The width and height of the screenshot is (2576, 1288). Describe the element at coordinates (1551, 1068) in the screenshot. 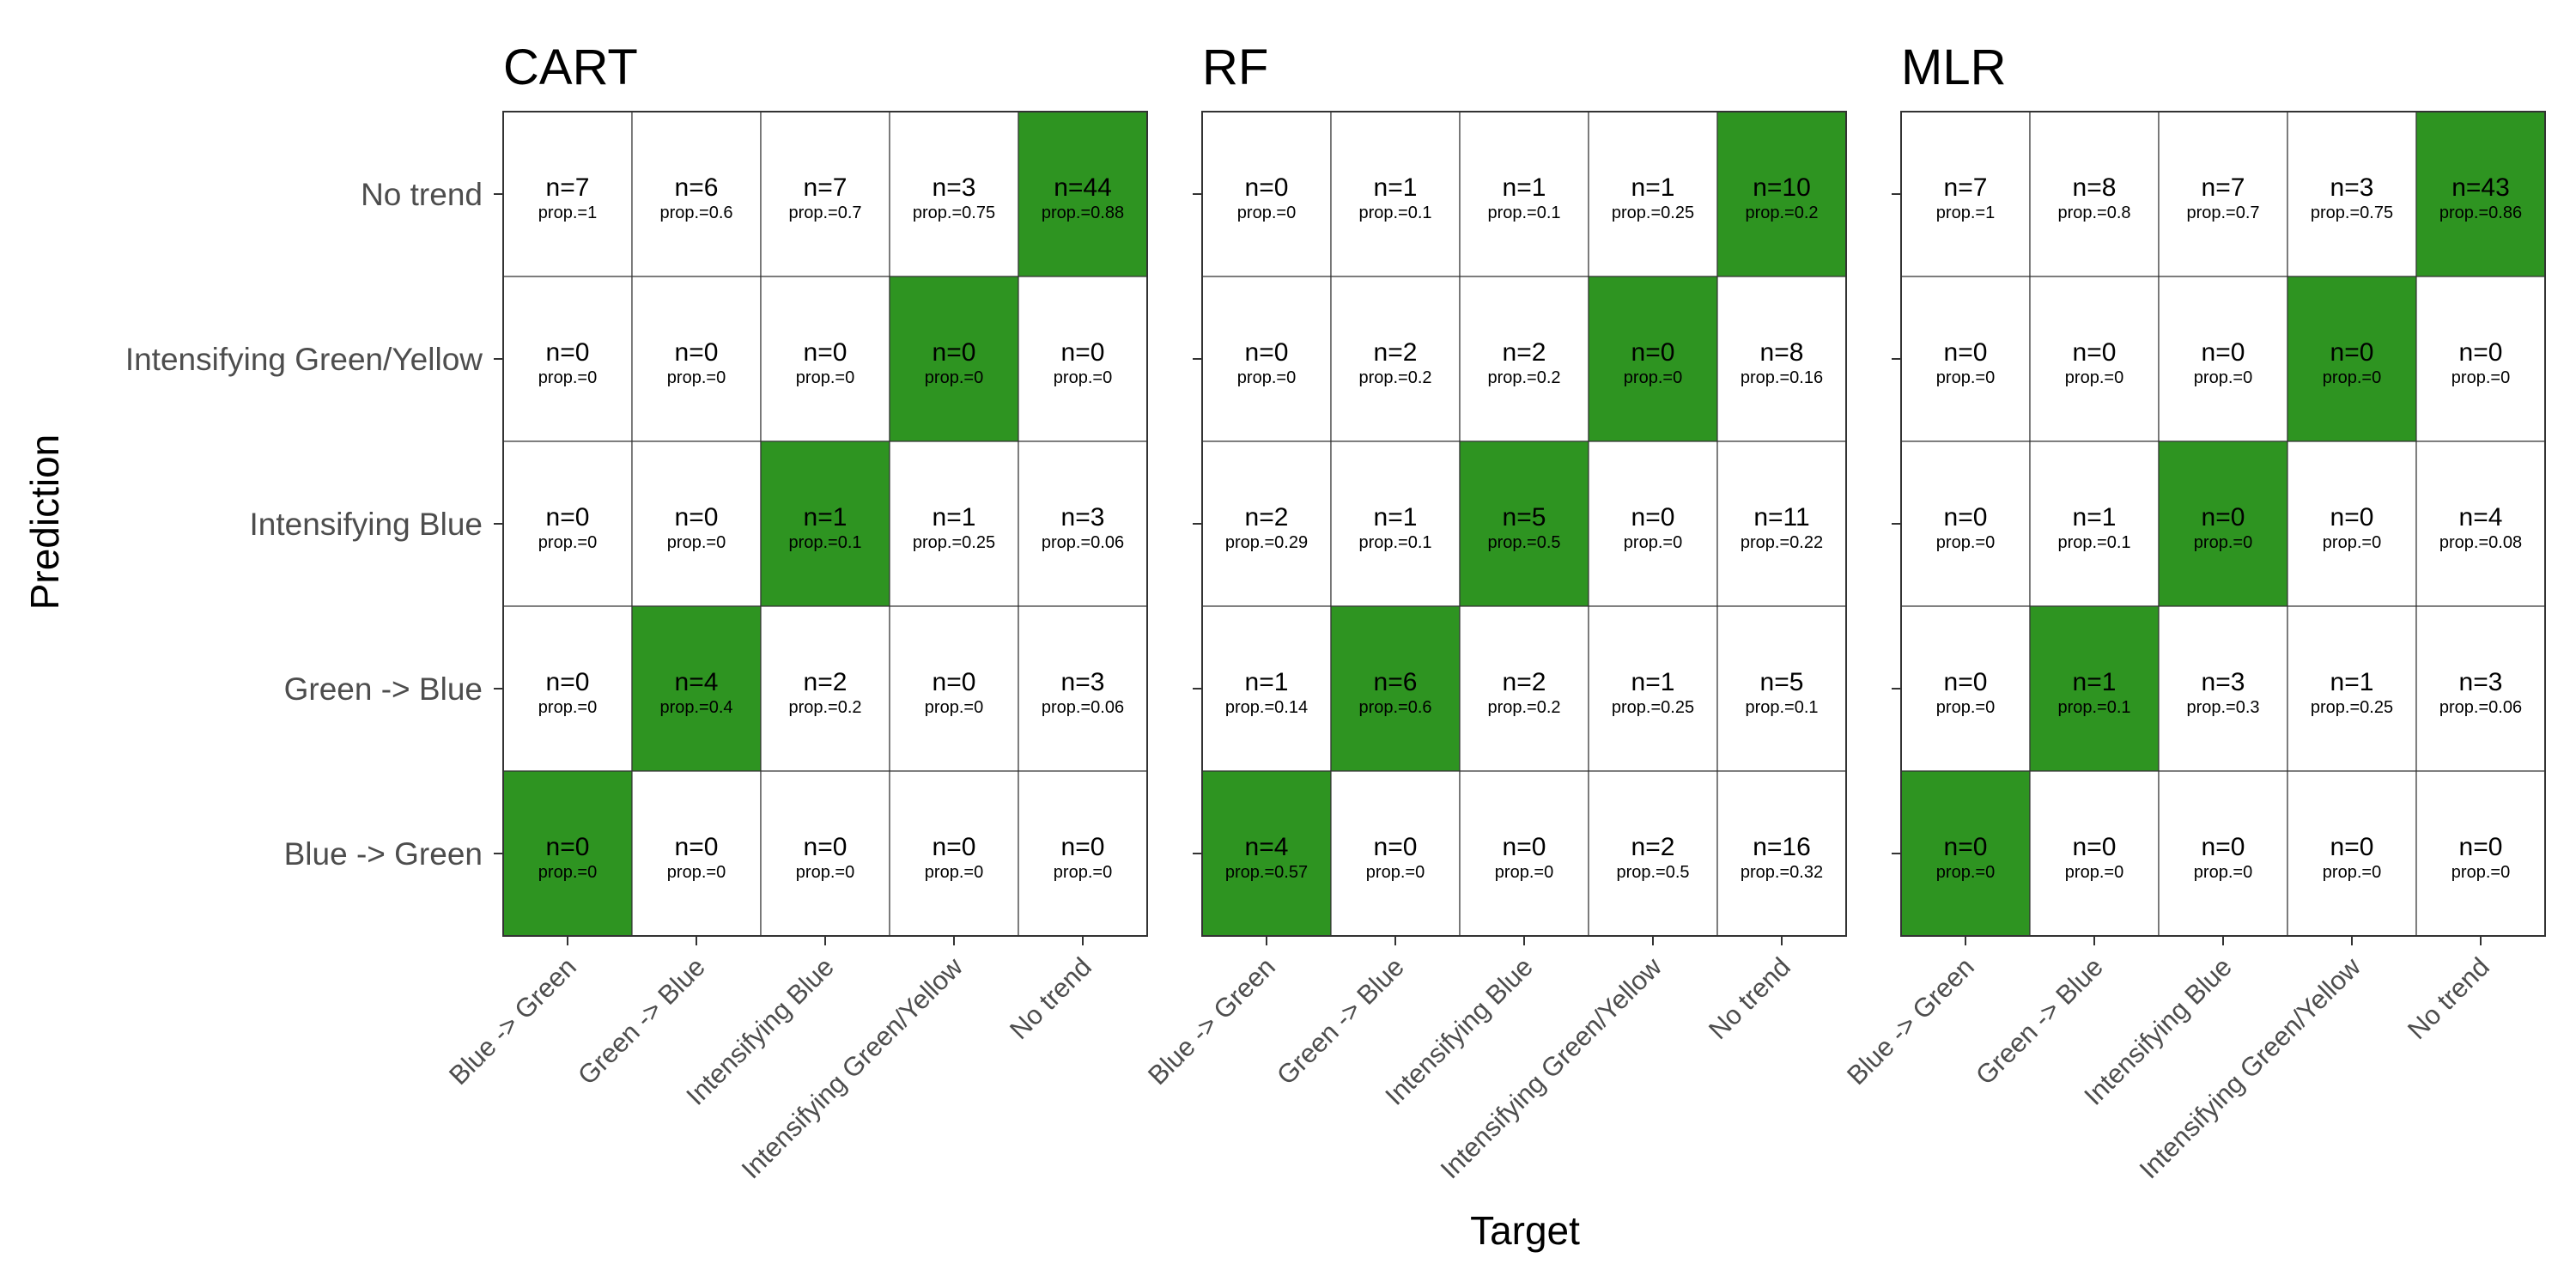

I see `x-tick-label: Intensifying Green/Yellow` at that location.